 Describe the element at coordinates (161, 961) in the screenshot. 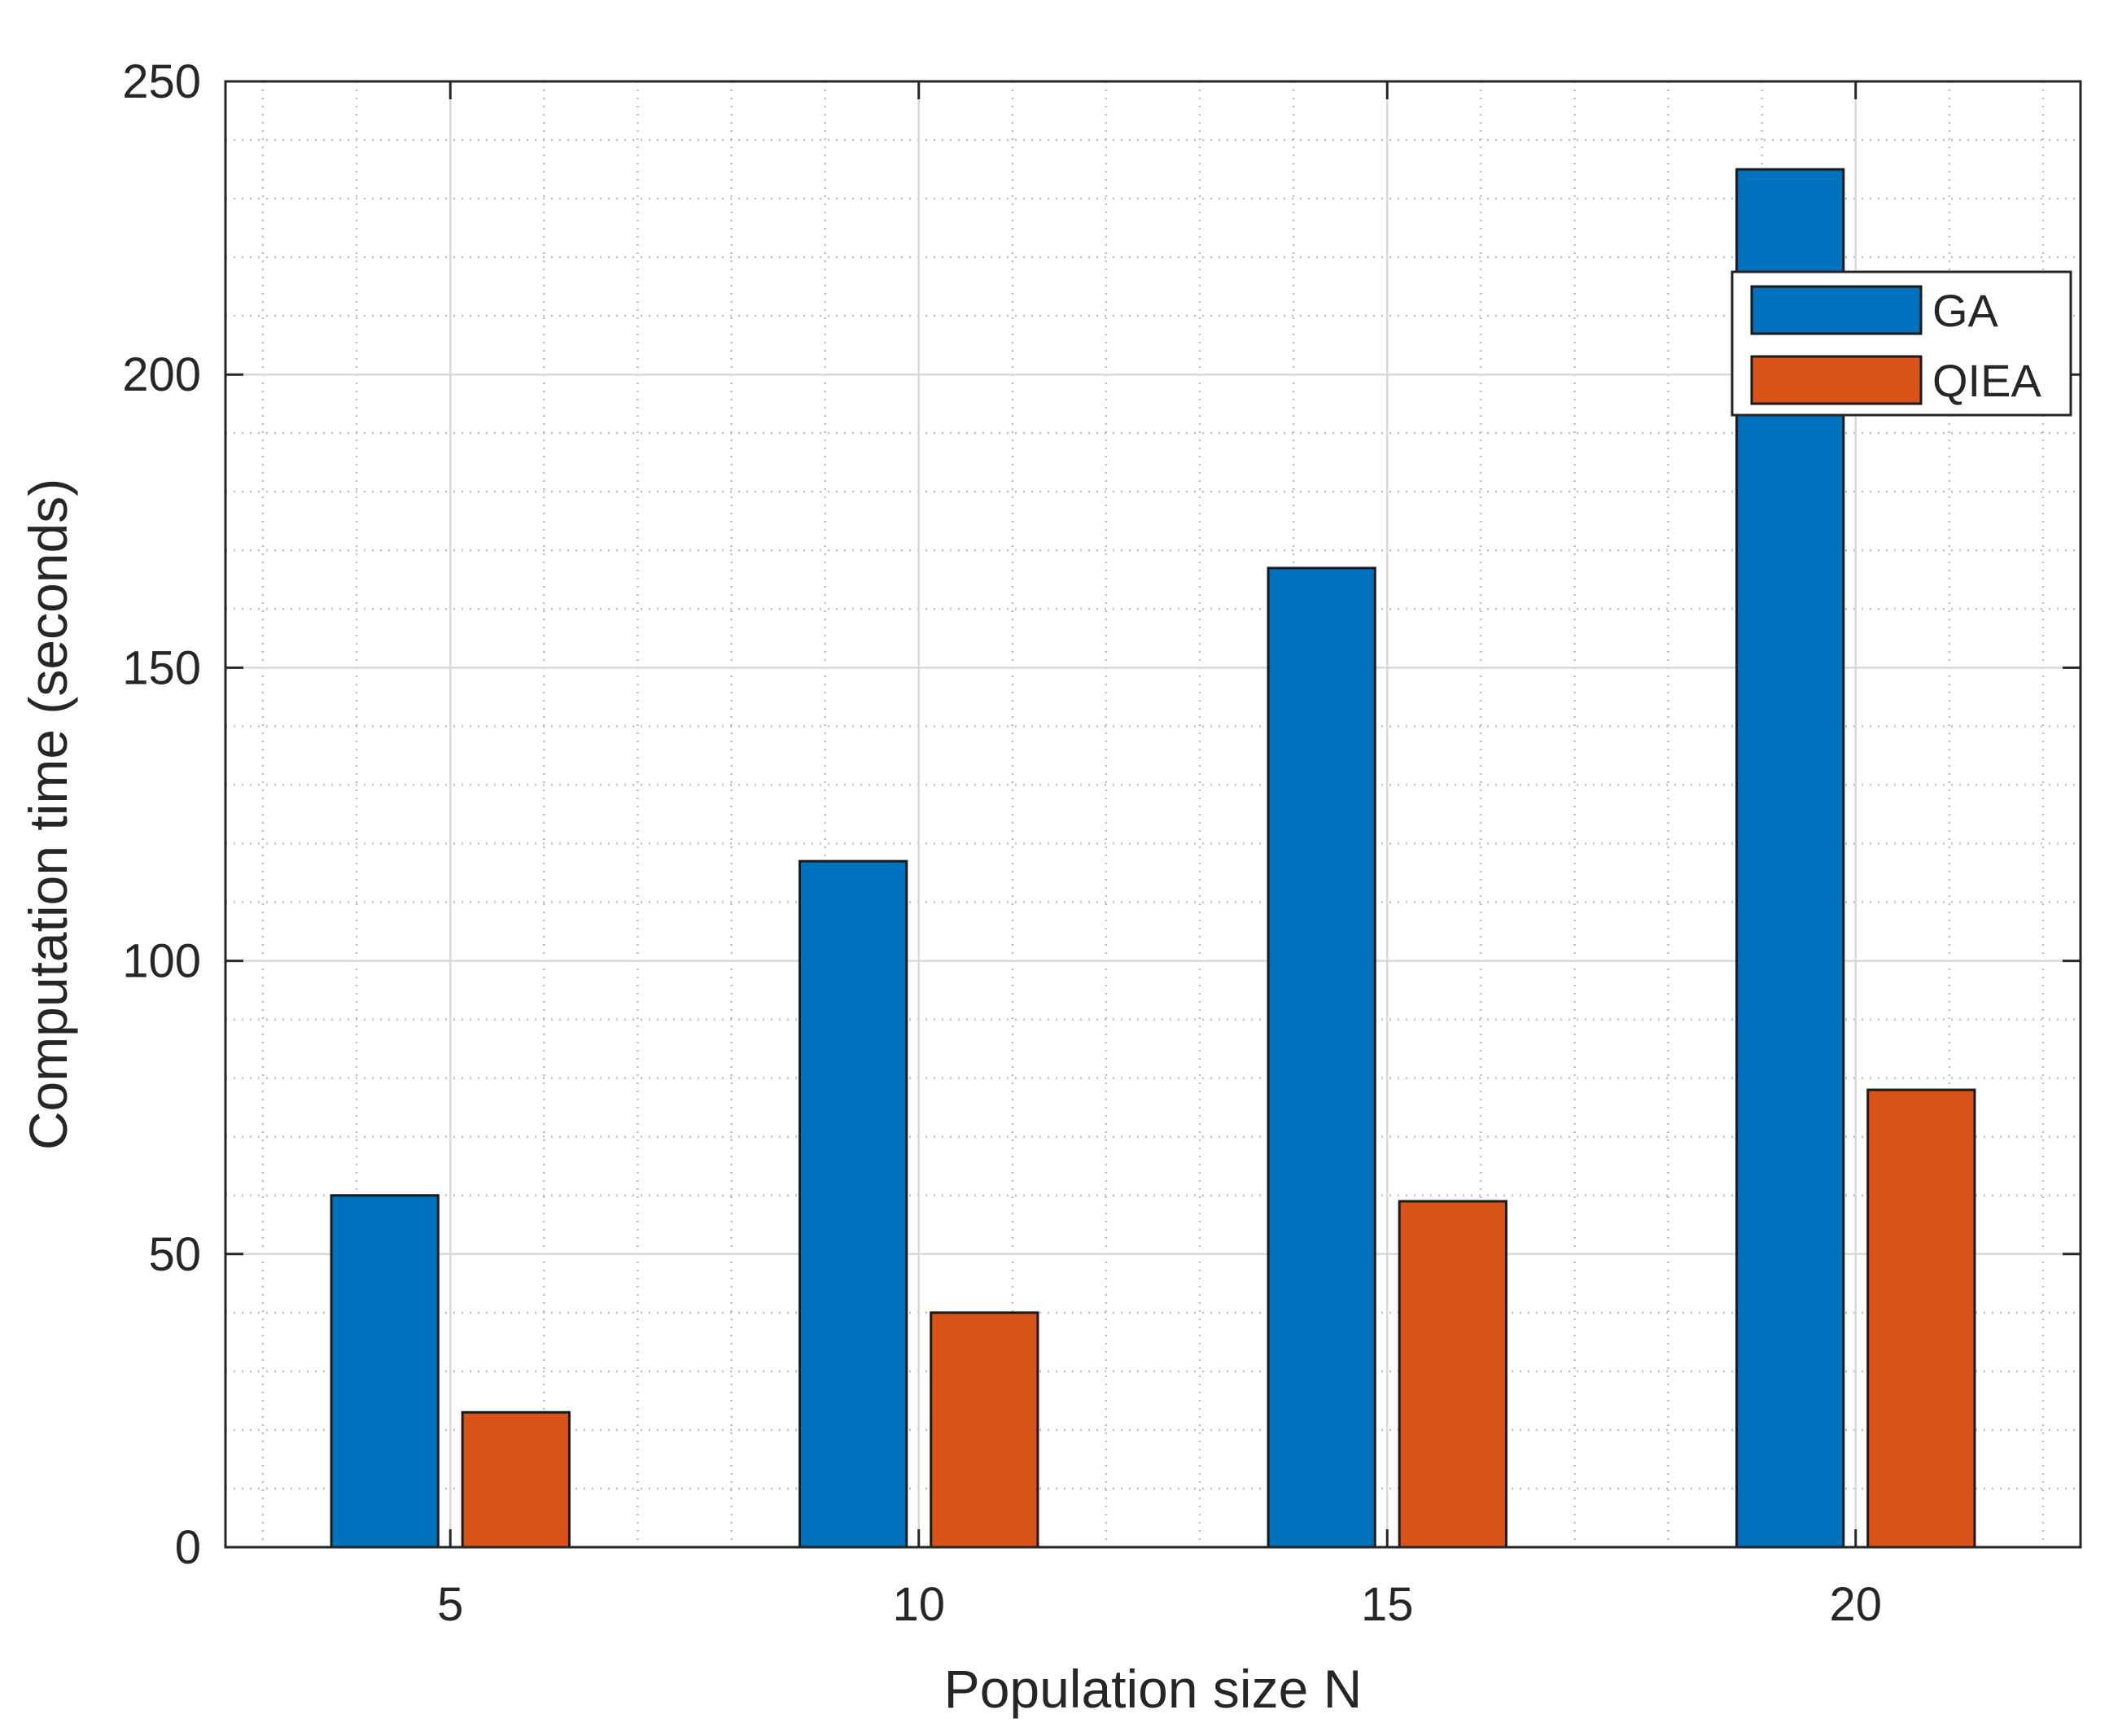

I see `y-tick-label: 100` at that location.